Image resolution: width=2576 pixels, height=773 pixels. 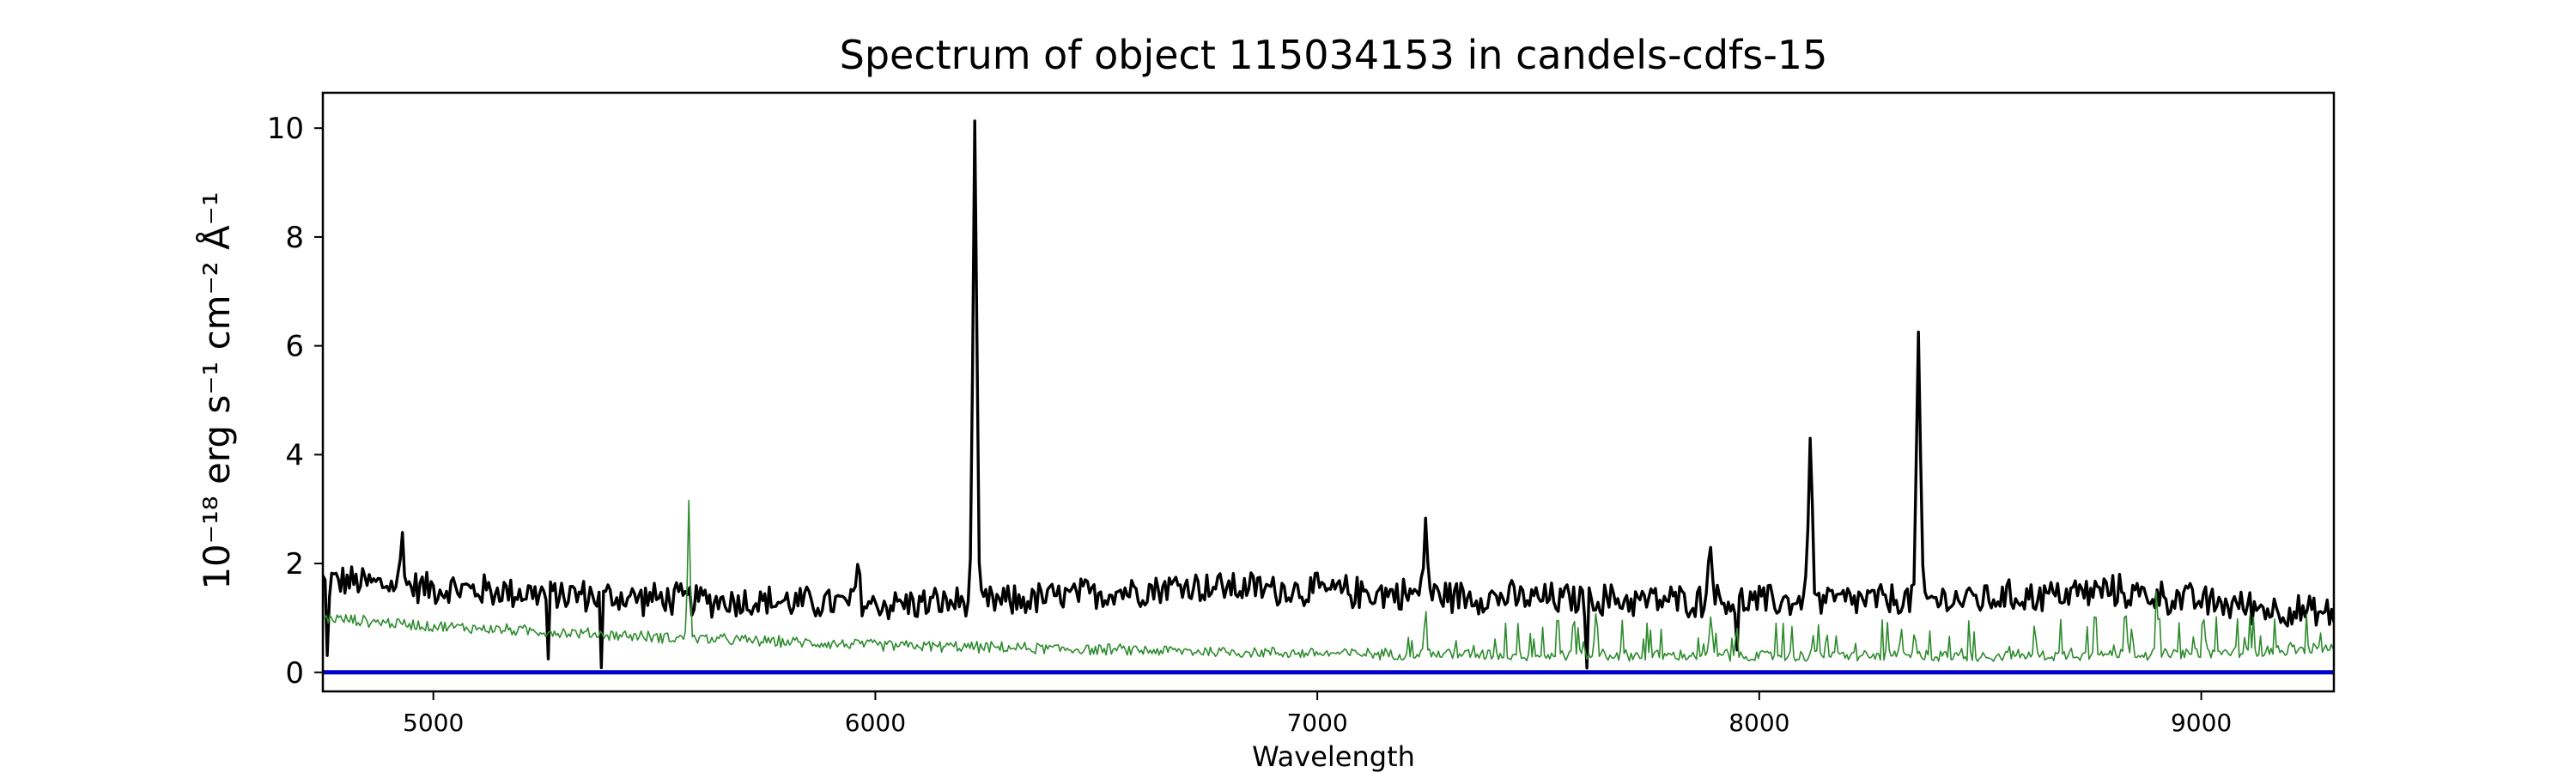 What do you see at coordinates (294, 673) in the screenshot?
I see `y-tick-label: 0` at bounding box center [294, 673].